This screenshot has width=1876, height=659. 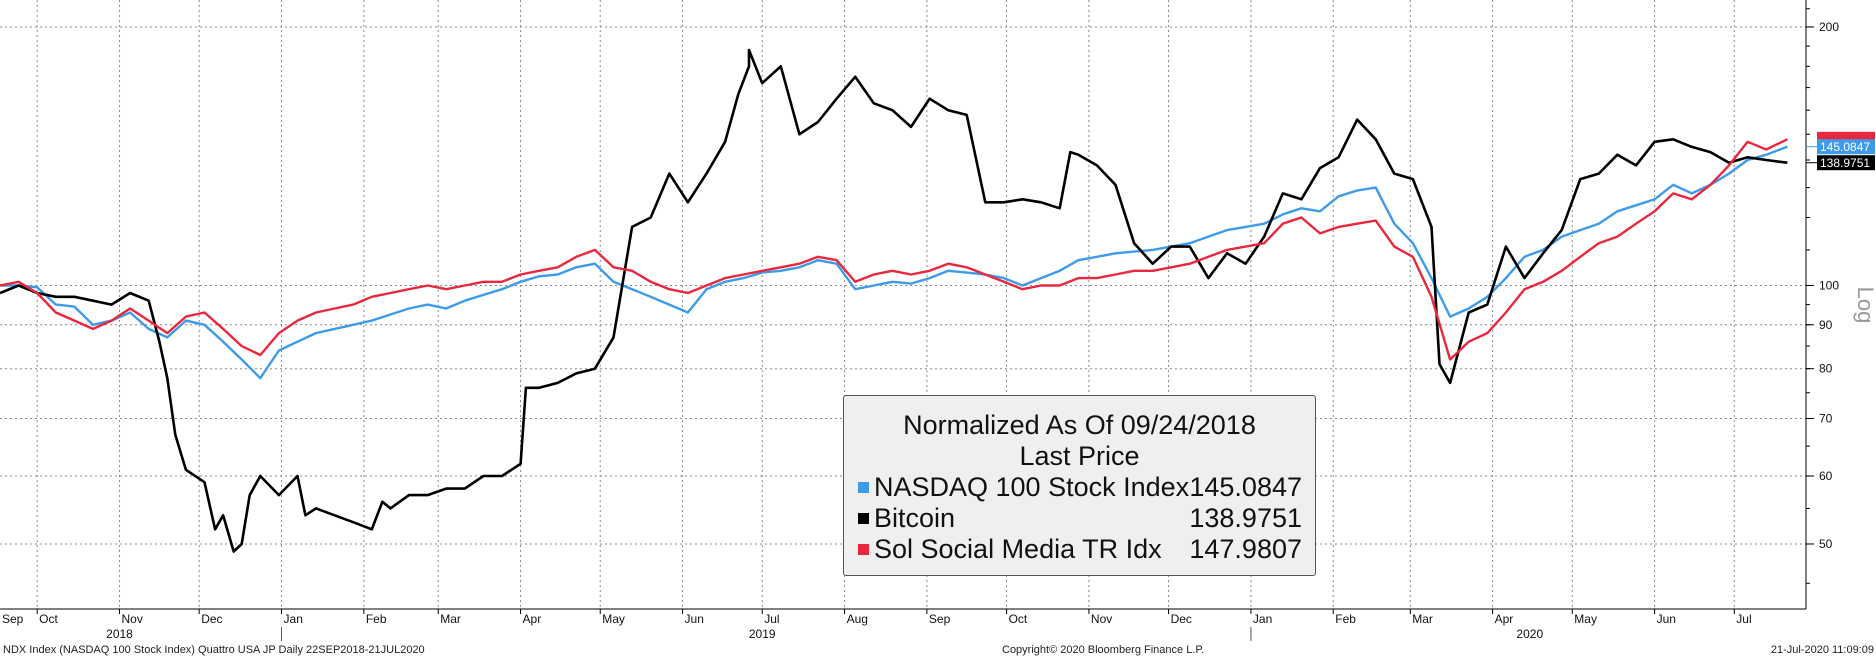 I want to click on price-tag-label: 145.0847, so click(x=1845, y=147).